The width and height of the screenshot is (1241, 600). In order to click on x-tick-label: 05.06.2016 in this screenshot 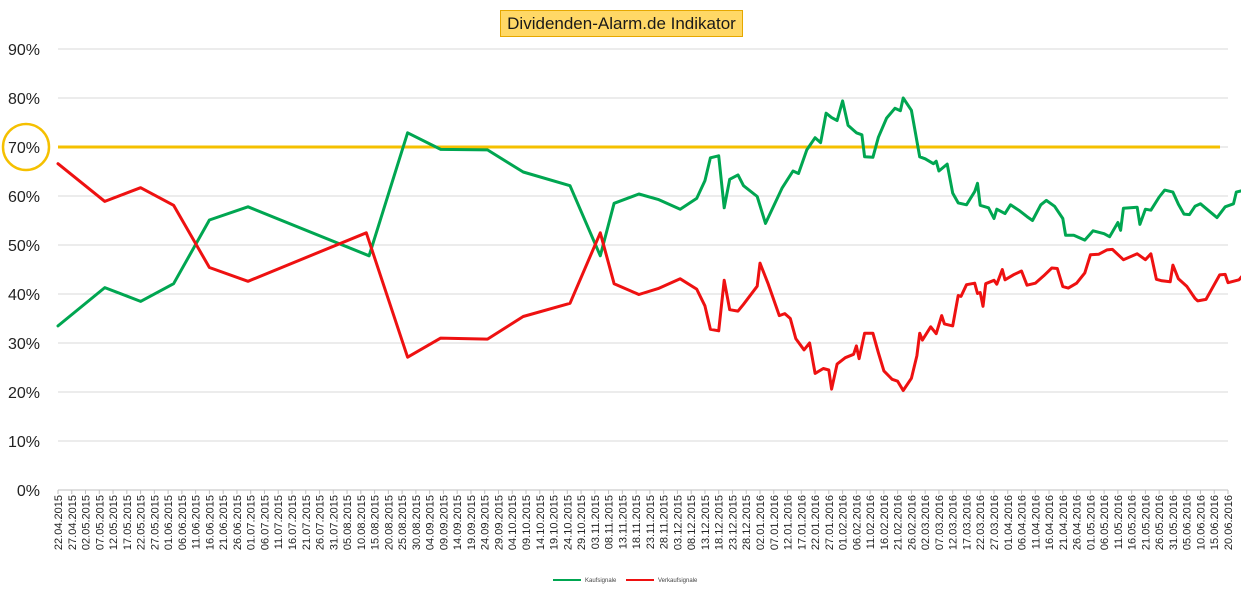, I will do `click(1188, 522)`.